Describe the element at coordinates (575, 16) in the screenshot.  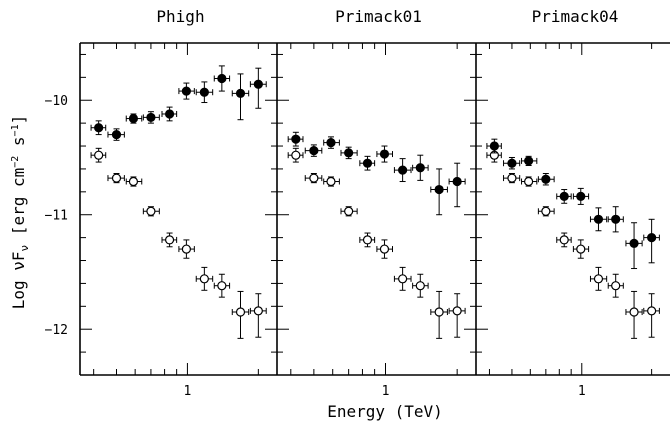
I see `panel-title: Primack04` at that location.